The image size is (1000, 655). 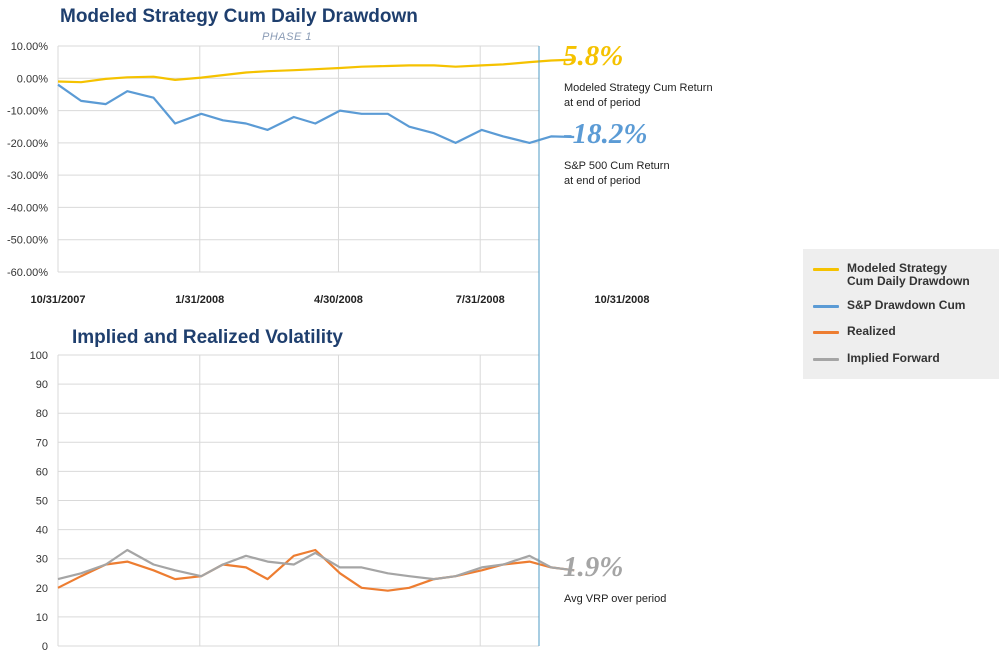 I want to click on y-tick-label: -60.00%, so click(x=27, y=273).